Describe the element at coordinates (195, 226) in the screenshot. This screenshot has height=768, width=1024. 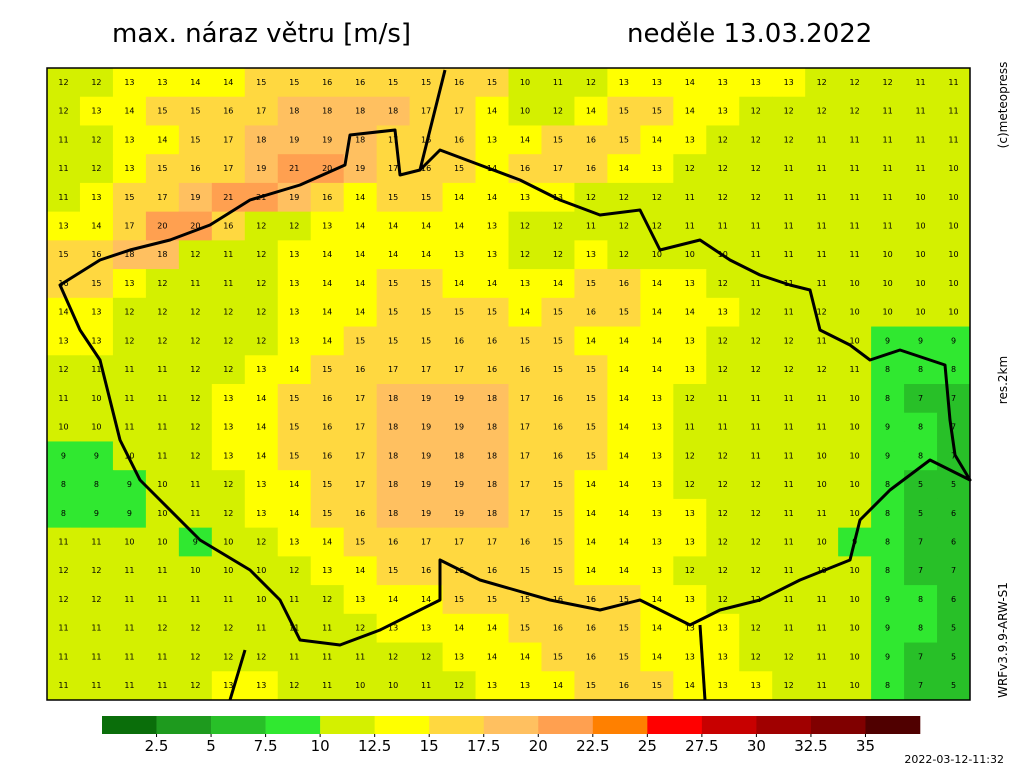
I see `wind-value: 20` at that location.